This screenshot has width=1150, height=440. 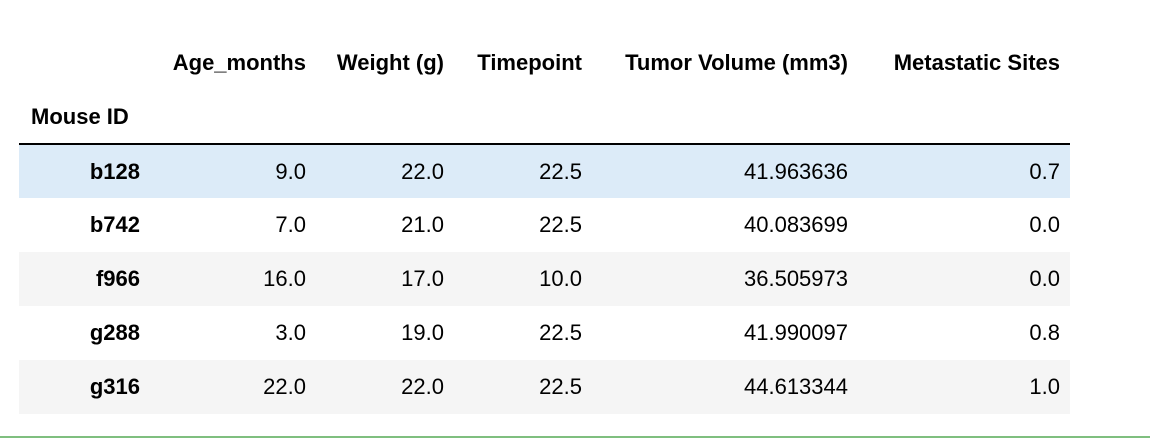 What do you see at coordinates (560, 278) in the screenshot?
I see `table-cell: 10.0` at bounding box center [560, 278].